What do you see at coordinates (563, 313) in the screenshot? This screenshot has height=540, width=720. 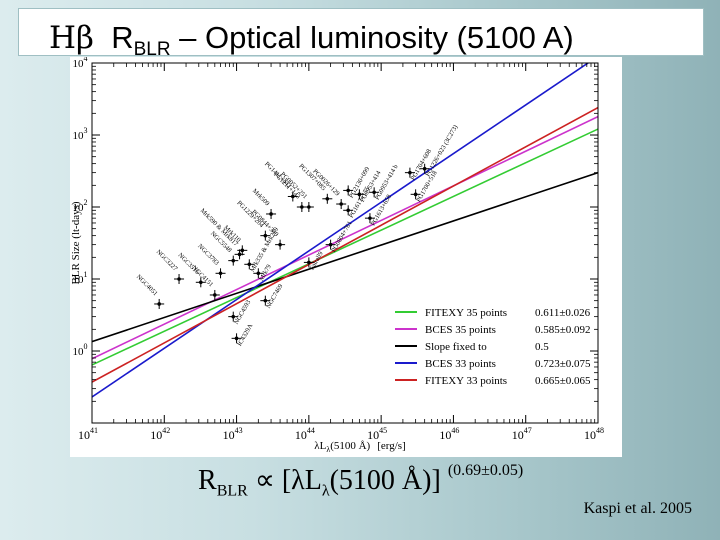 I see `legend-value: 0.611±0.026` at bounding box center [563, 313].